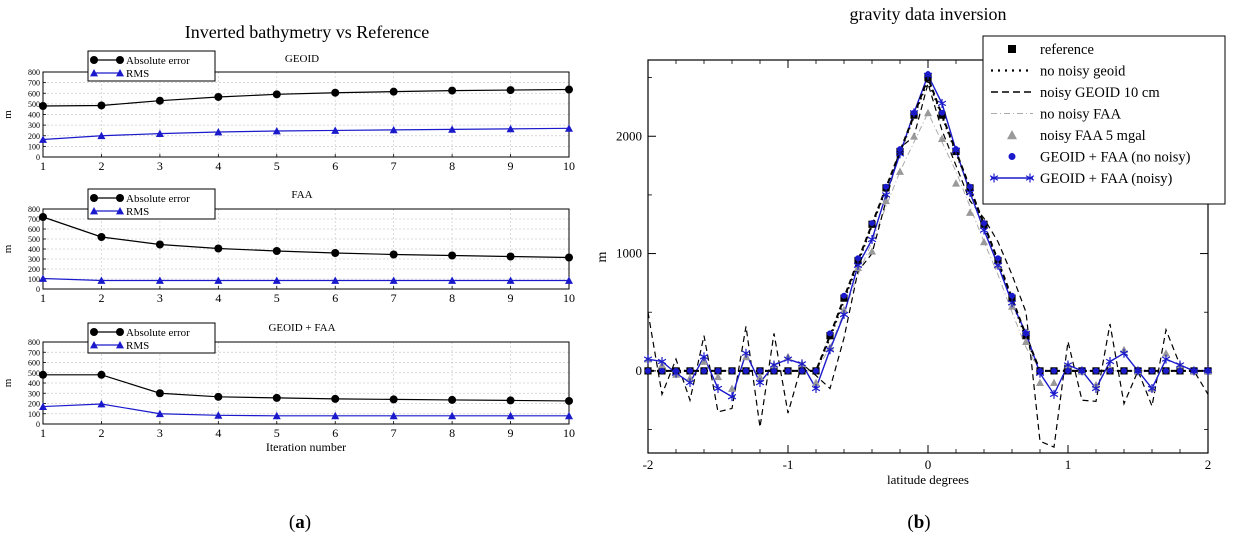  Describe the element at coordinates (1093, 136) in the screenshot. I see `legend-label: noisy FAA 5 mgal` at that location.